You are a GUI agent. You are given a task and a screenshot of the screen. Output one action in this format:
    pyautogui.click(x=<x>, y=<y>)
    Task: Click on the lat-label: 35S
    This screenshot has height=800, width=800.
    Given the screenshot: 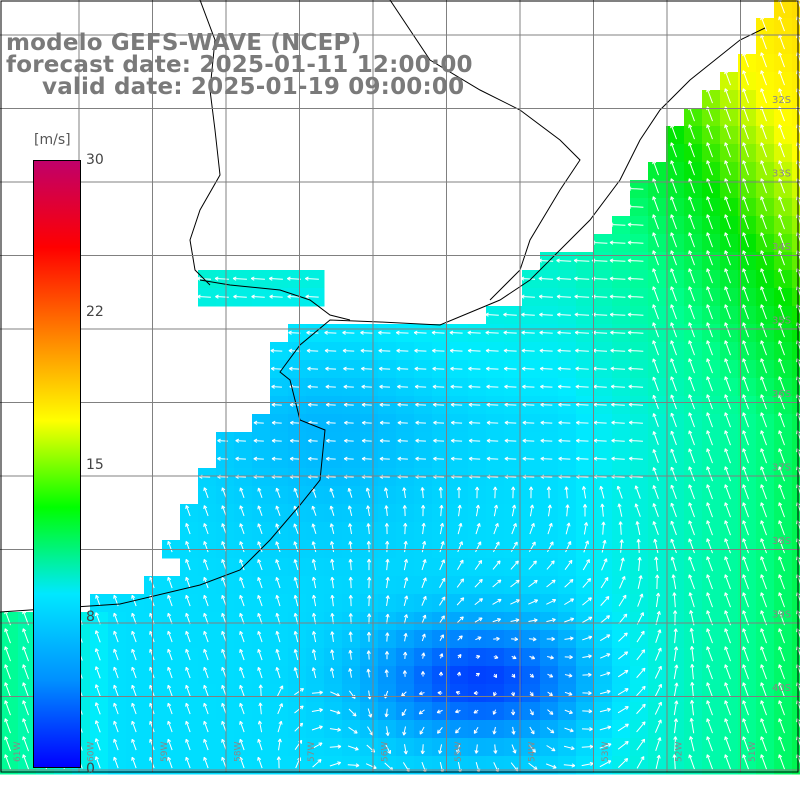 What is the action you would take?
    pyautogui.click(x=781, y=321)
    